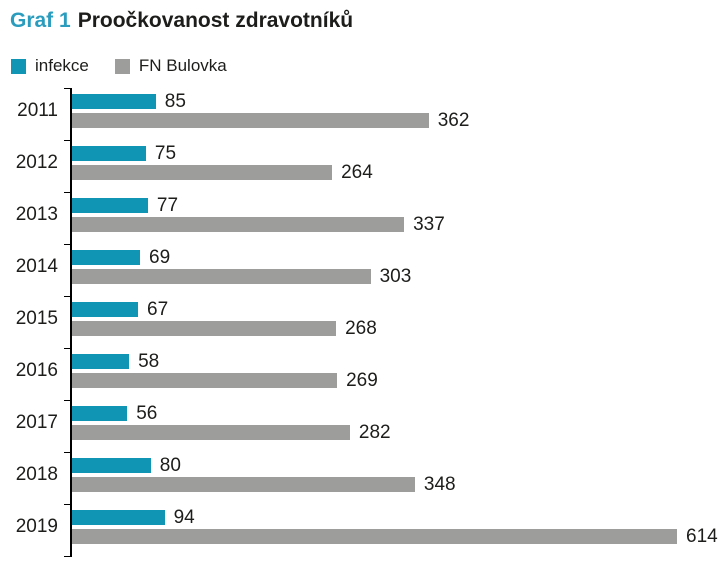 The image size is (728, 572). Describe the element at coordinates (357, 172) in the screenshot. I see `bar-value-label: 264` at that location.